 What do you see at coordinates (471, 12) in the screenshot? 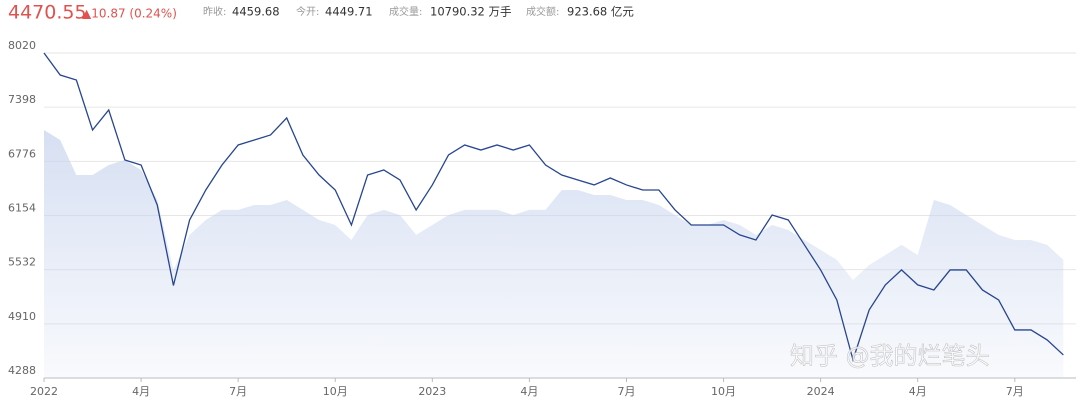
I see `stat-value: 10790.32 万手` at bounding box center [471, 12].